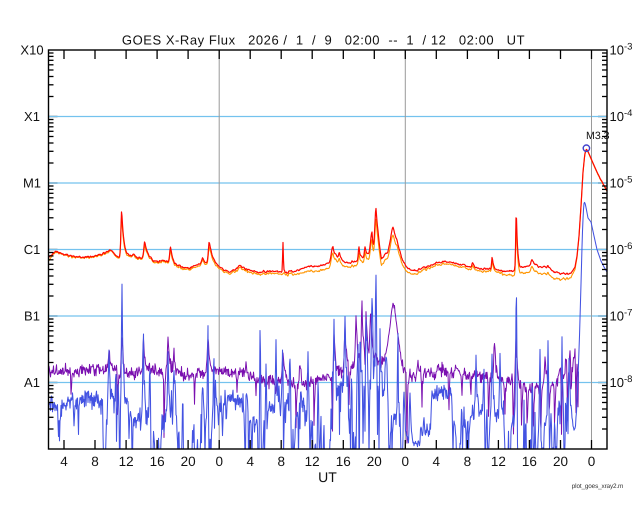 The image size is (640, 505). Describe the element at coordinates (32, 183) in the screenshot. I see `svg-text: M1` at that location.